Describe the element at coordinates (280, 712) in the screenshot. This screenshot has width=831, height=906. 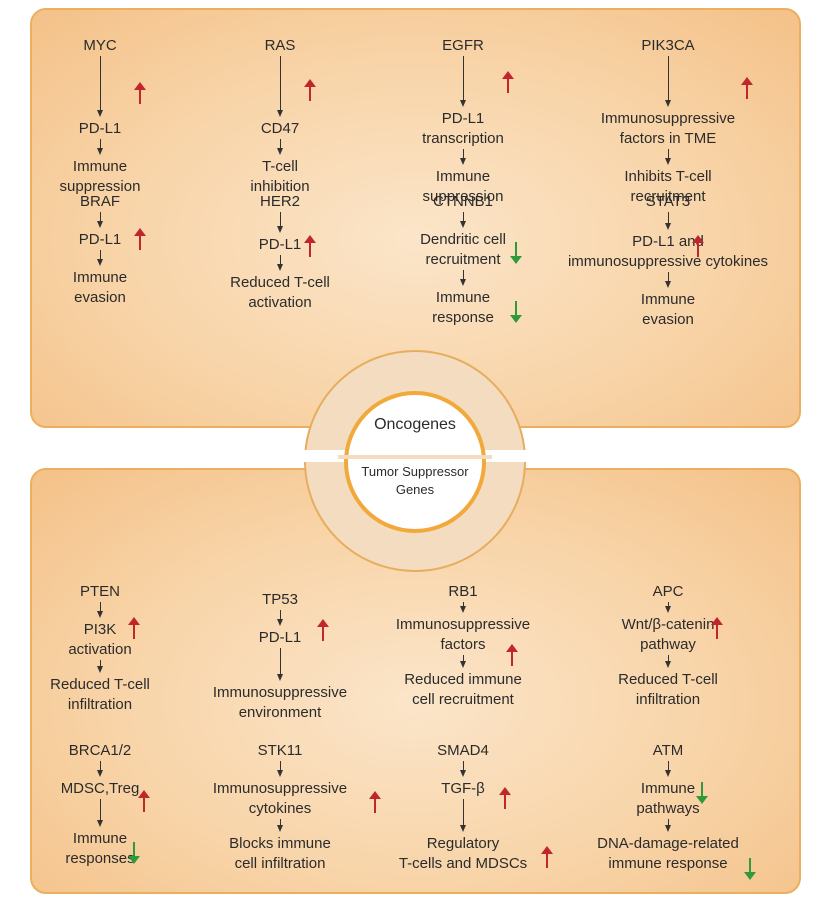
I see `outcome-label: environment` at that location.